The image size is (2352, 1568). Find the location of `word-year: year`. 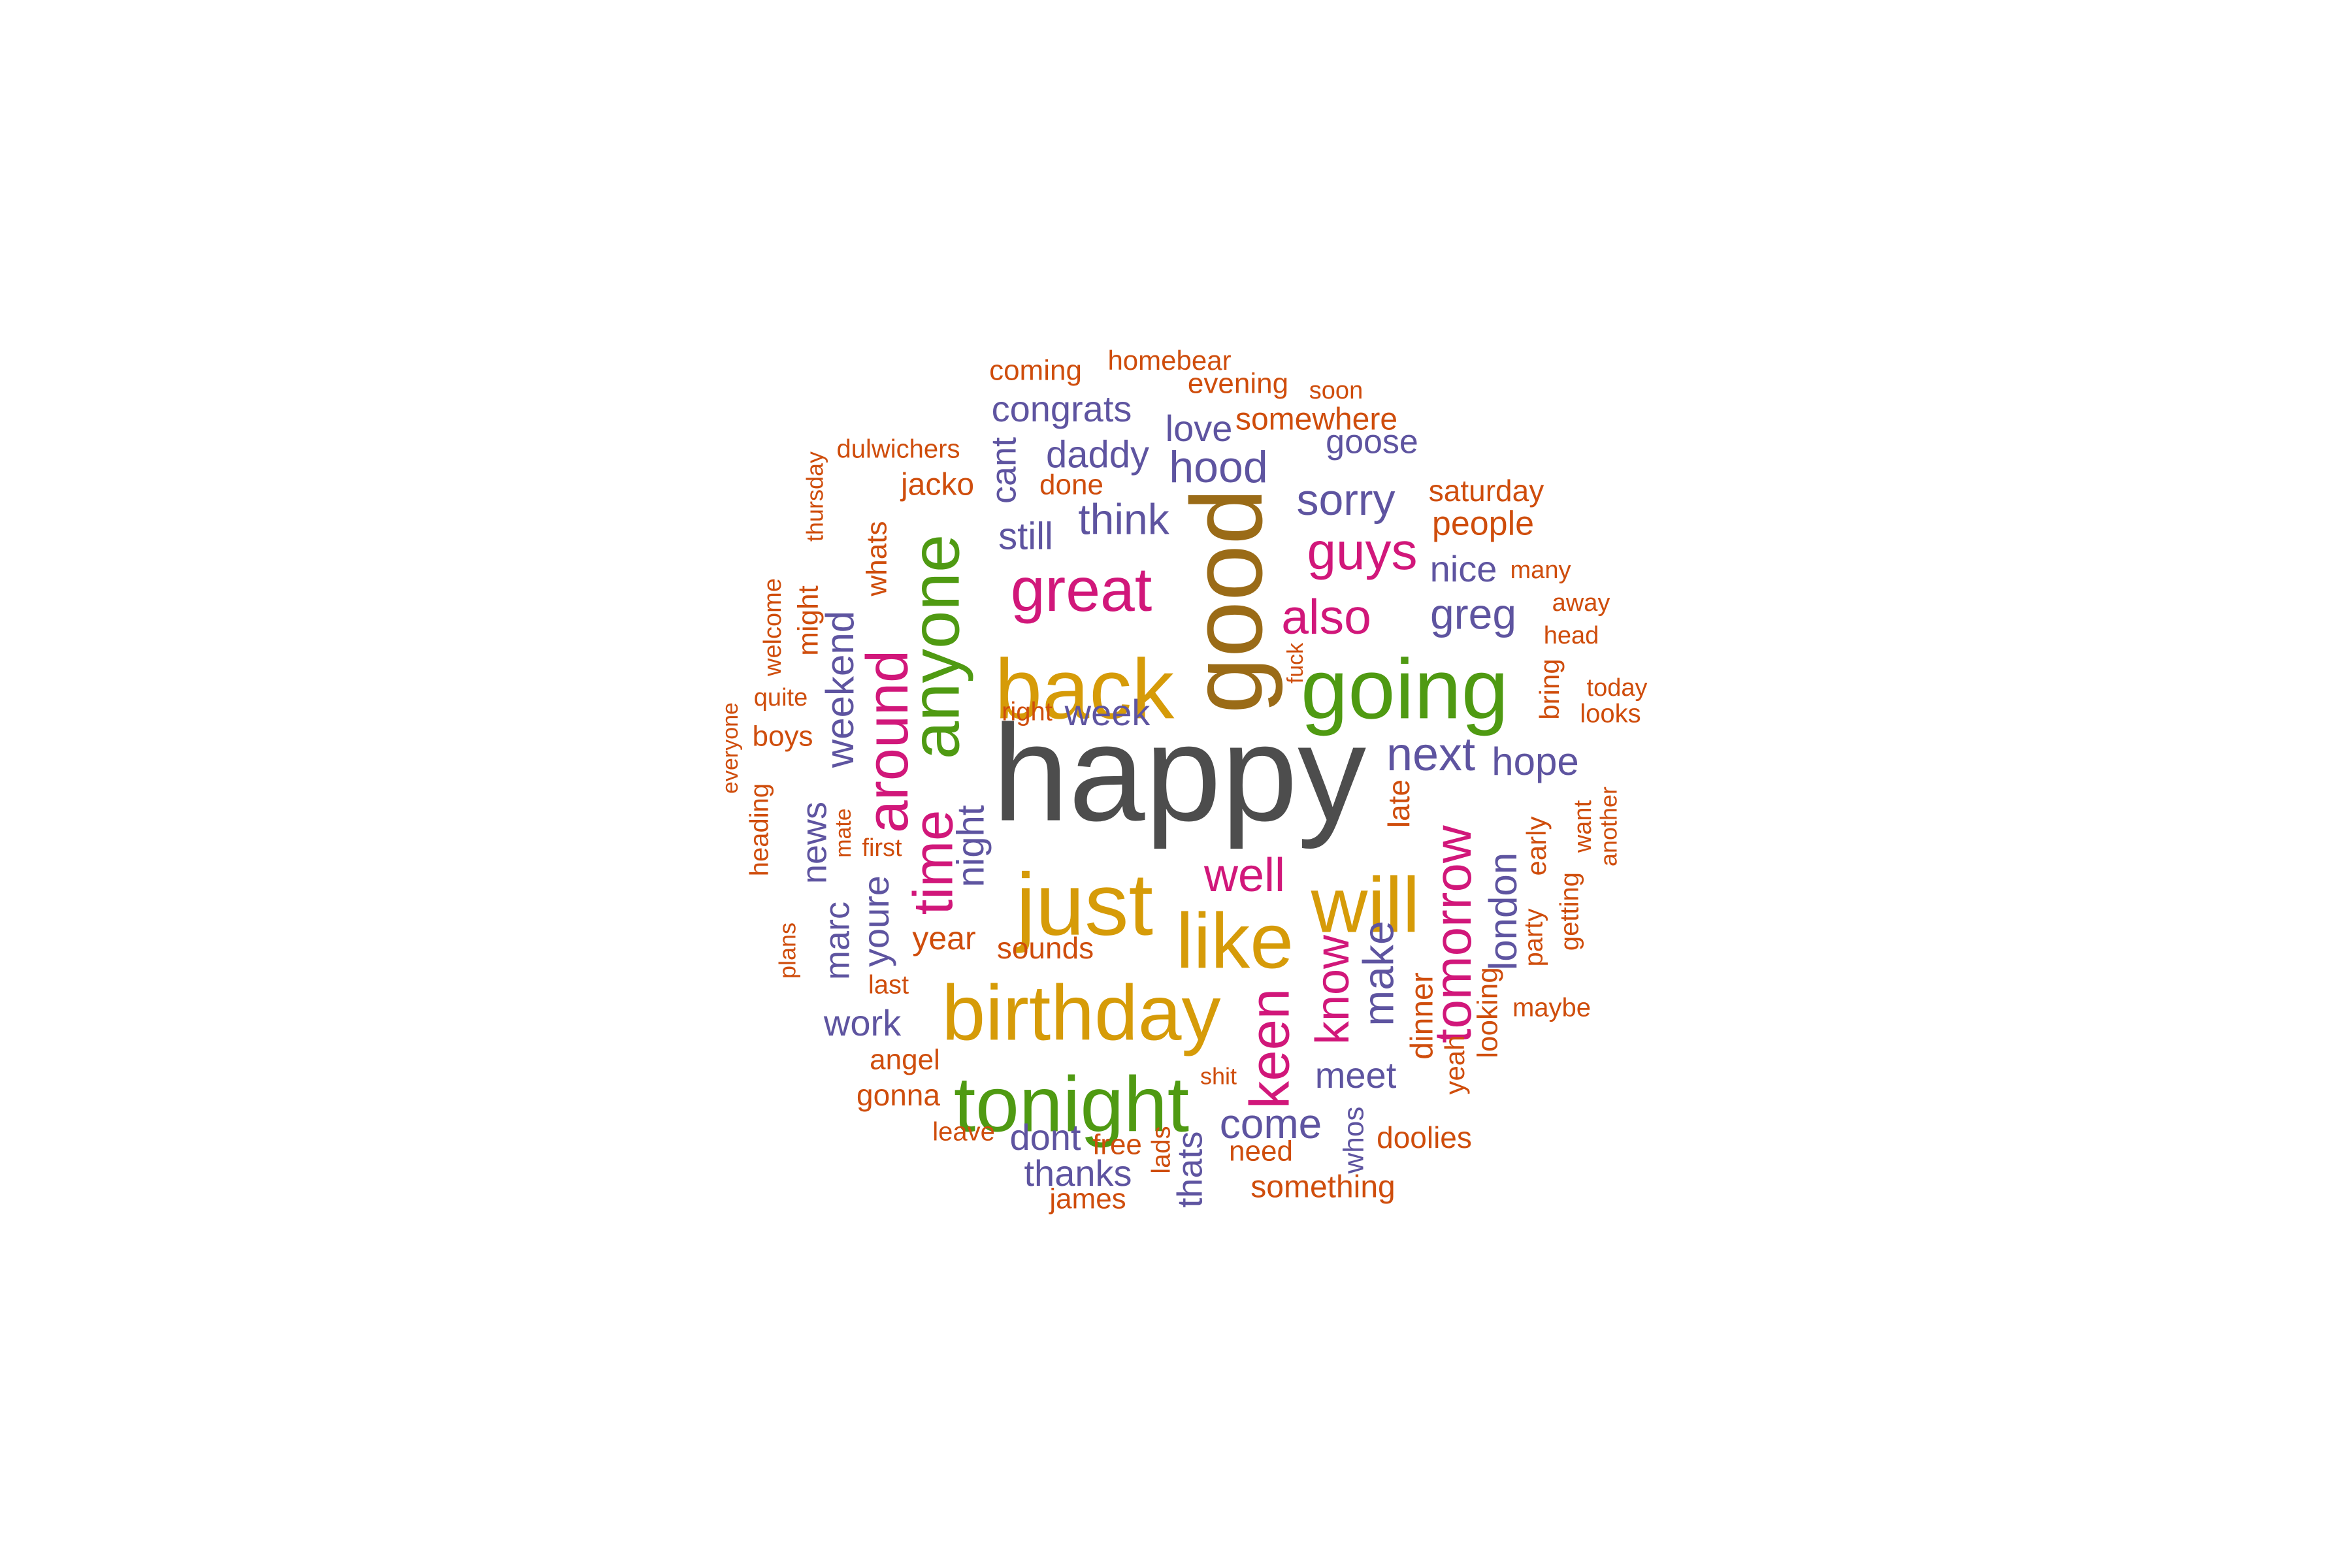

word-year: year is located at coordinates (943, 938).